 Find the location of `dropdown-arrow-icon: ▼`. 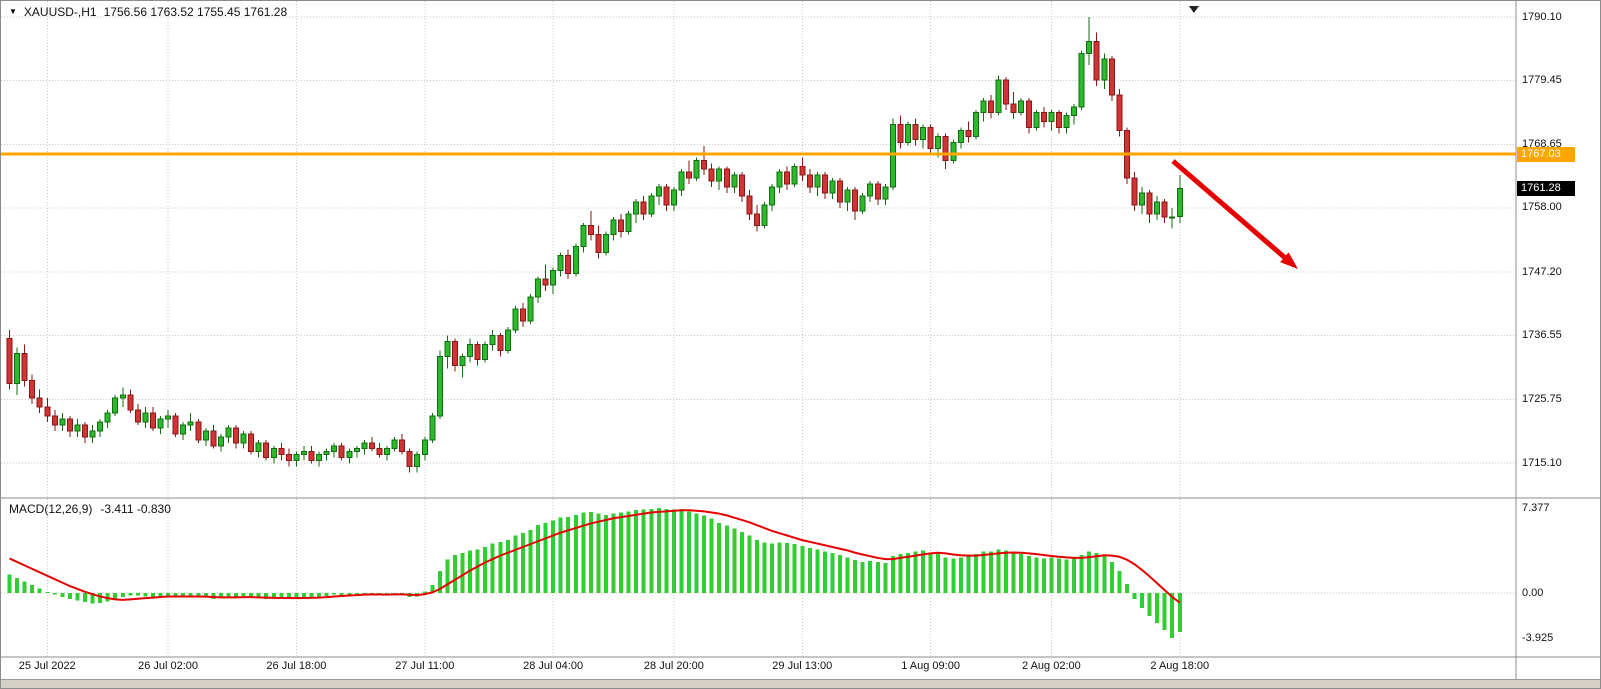

dropdown-arrow-icon: ▼ is located at coordinates (13, 11).